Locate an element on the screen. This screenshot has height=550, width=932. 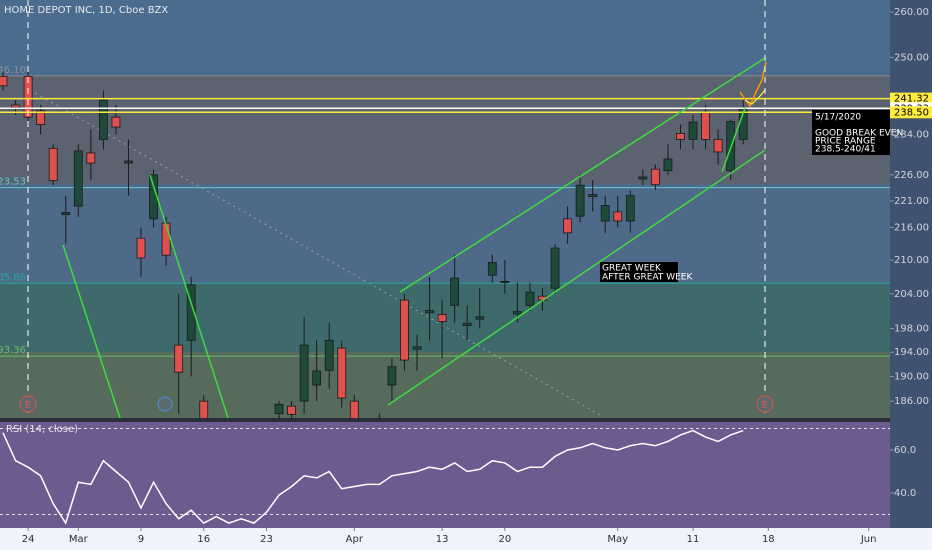
annotation-text: GREAT WEEK is located at coordinates (632, 269).